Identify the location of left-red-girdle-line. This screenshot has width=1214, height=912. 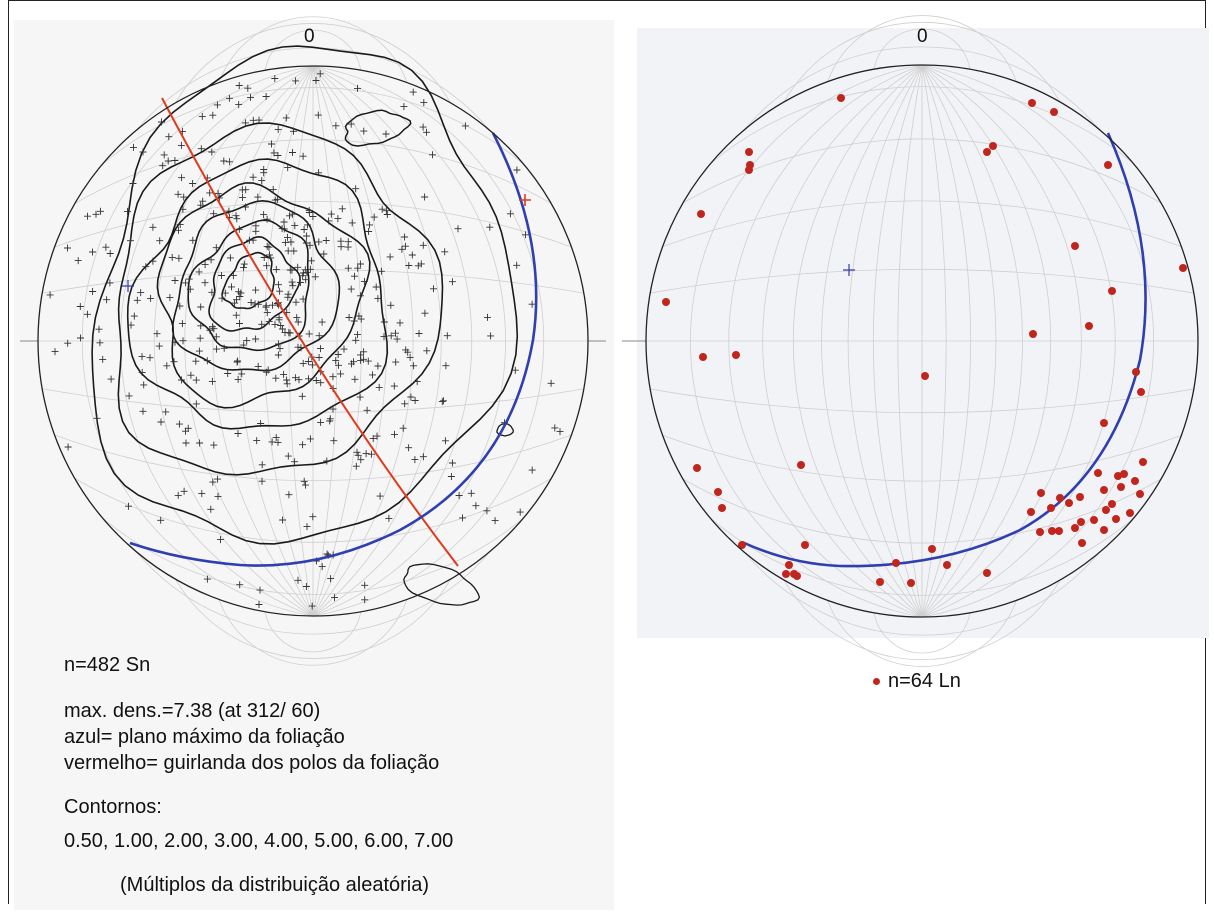
(310, 332).